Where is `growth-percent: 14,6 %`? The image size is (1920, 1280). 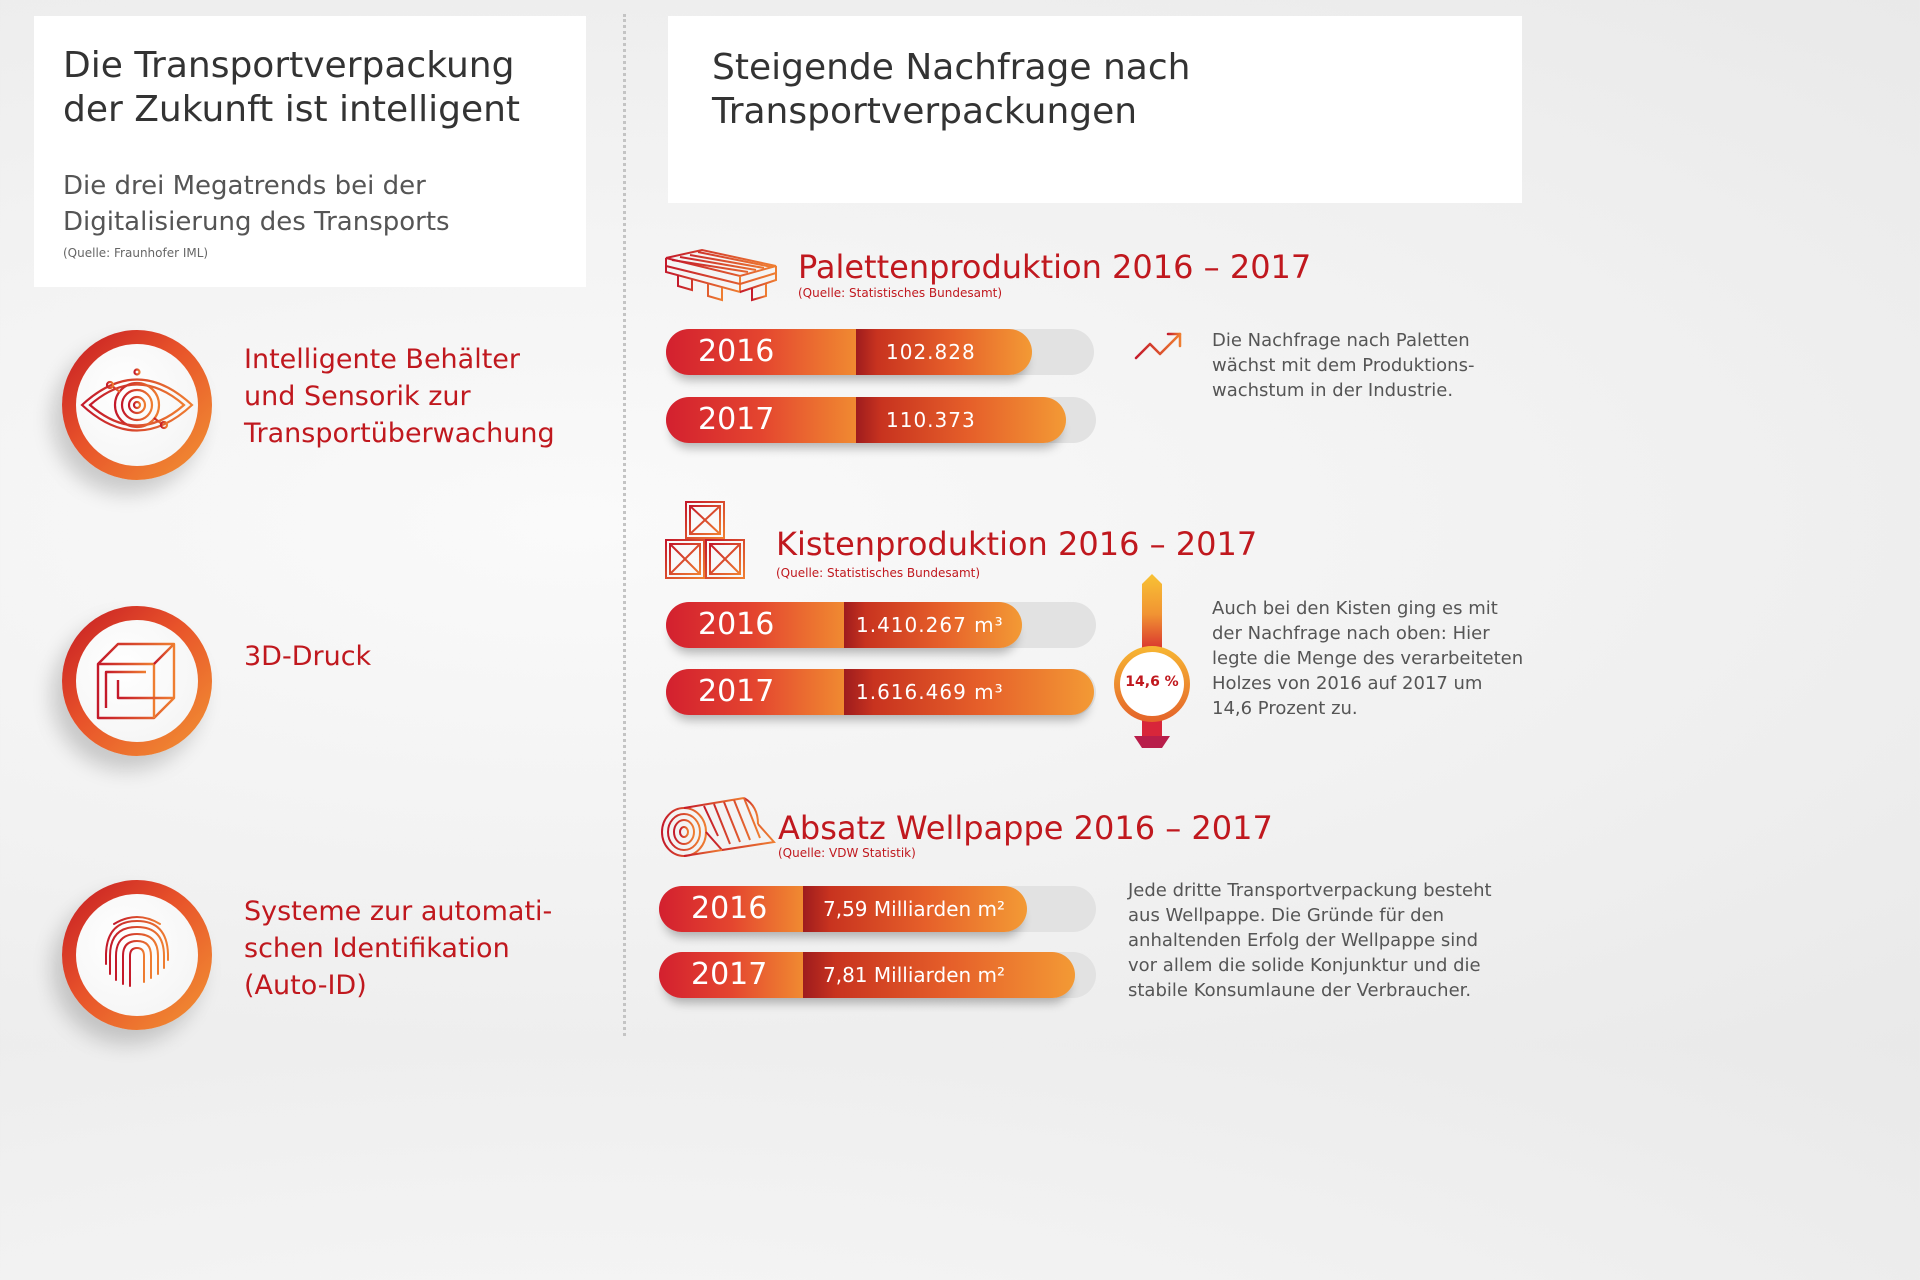
growth-percent: 14,6 % is located at coordinates (1152, 682).